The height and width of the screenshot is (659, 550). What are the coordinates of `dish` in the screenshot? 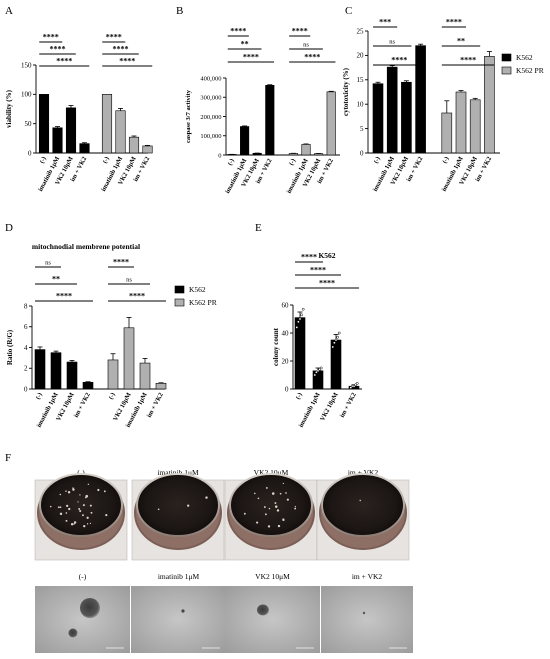 It's located at (81, 505).